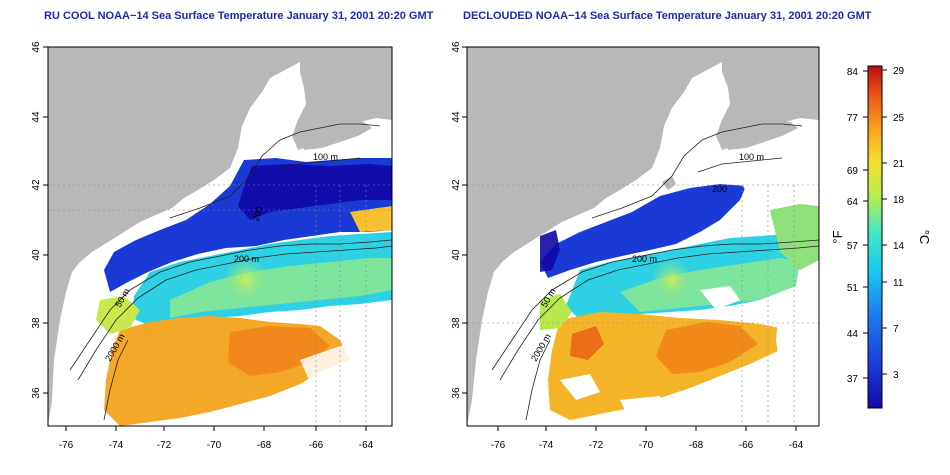 The height and width of the screenshot is (475, 950). I want to click on colorbar-c-tick: 25, so click(899, 118).